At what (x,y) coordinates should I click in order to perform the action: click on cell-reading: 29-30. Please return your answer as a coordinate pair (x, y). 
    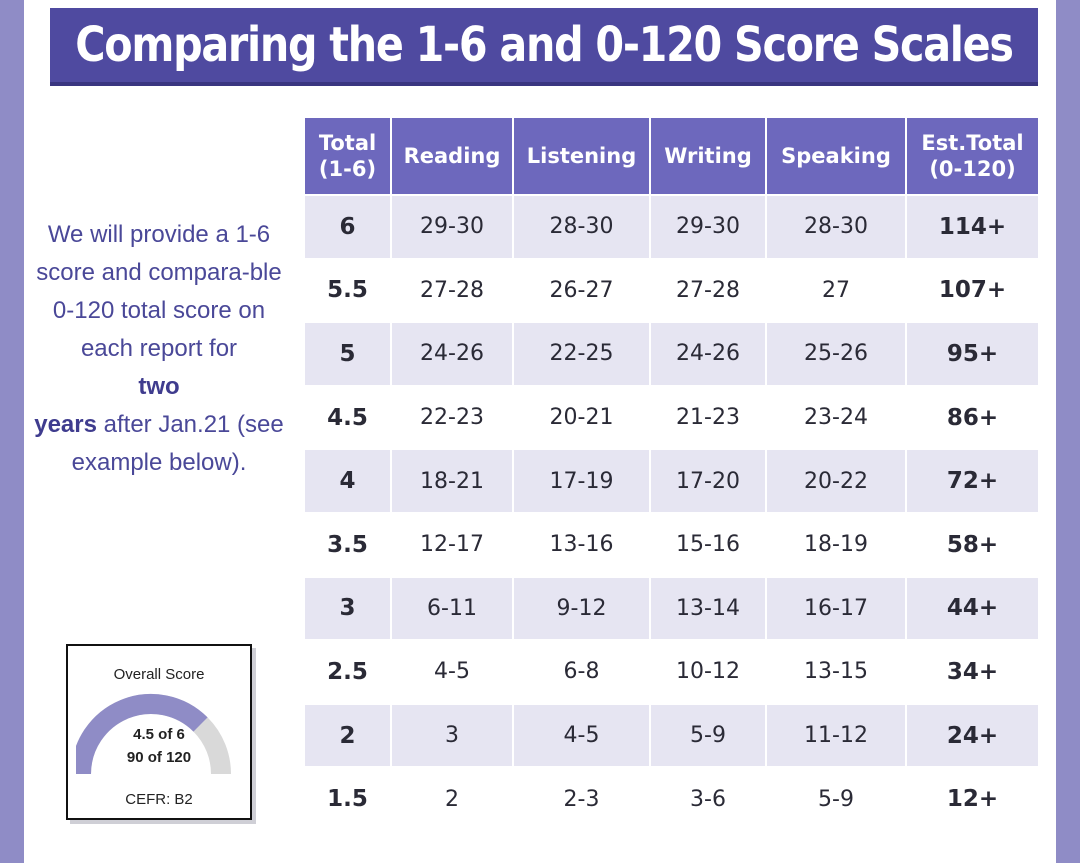
    Looking at the image, I should click on (452, 227).